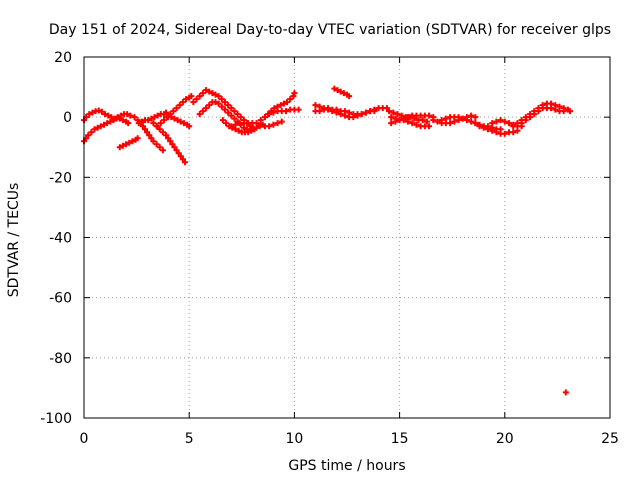 This screenshot has height=480, width=640. Describe the element at coordinates (226, 116) in the screenshot. I see `series-arc-j` at that location.